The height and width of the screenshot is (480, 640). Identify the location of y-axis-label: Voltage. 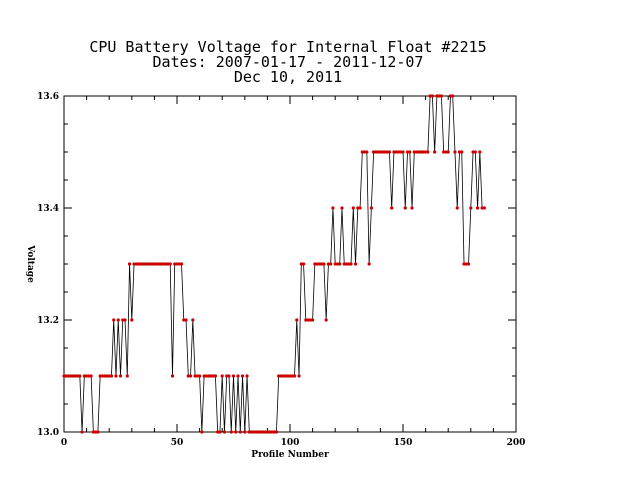
(30, 263).